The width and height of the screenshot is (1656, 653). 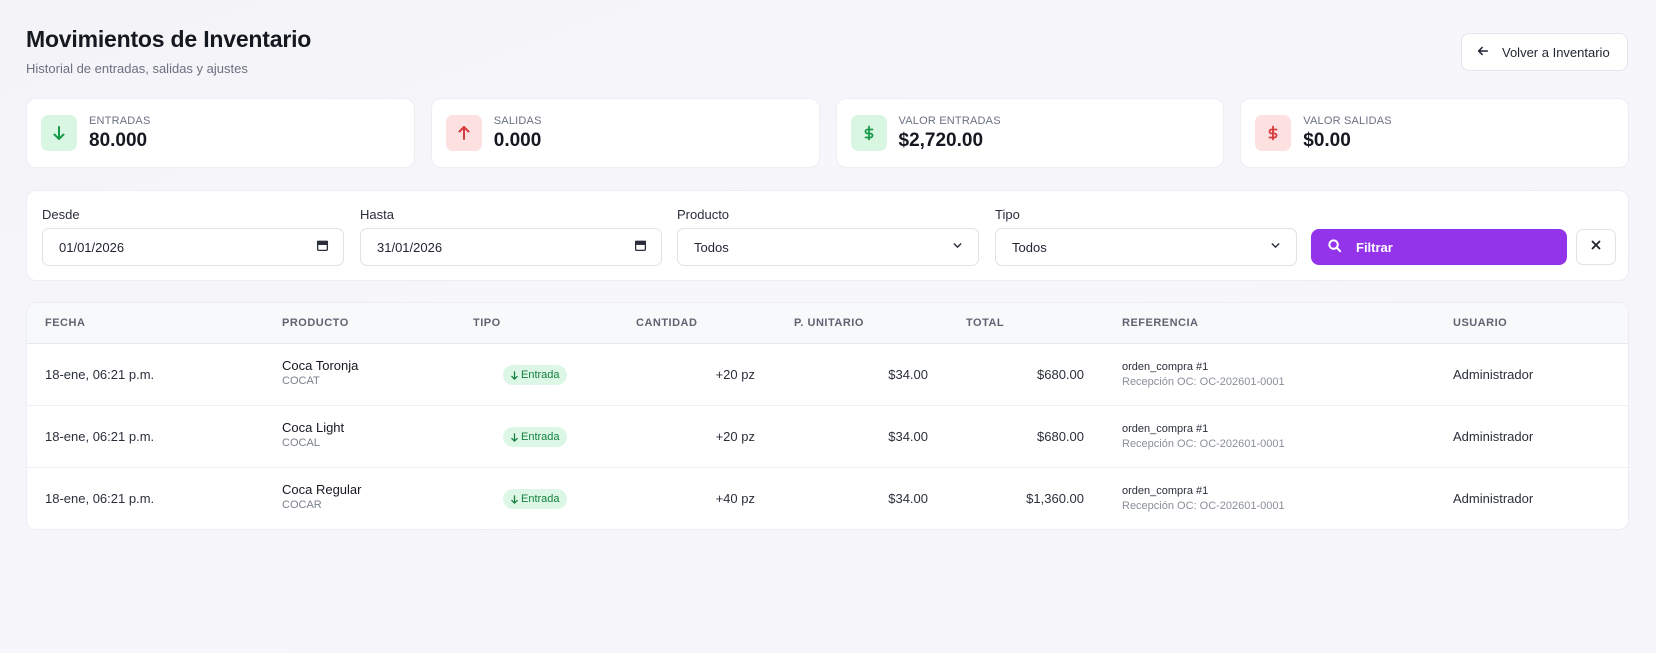 What do you see at coordinates (949, 120) in the screenshot?
I see `stat-label: VALOR ENTRADAS` at bounding box center [949, 120].